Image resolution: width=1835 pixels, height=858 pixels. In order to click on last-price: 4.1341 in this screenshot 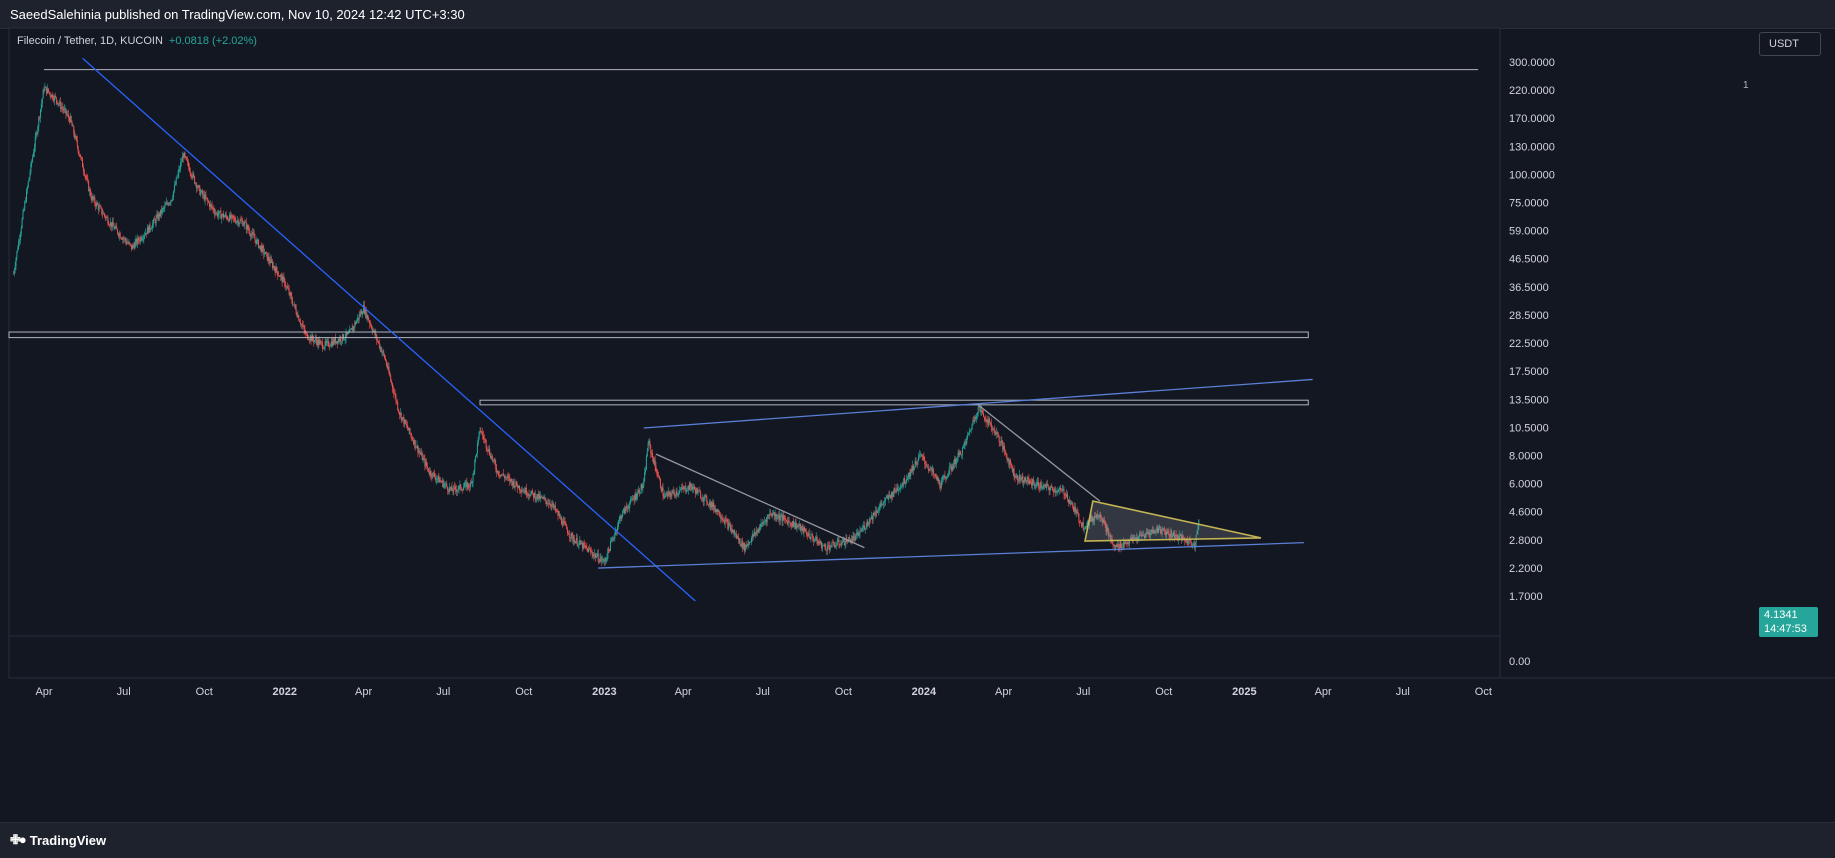, I will do `click(1781, 615)`.